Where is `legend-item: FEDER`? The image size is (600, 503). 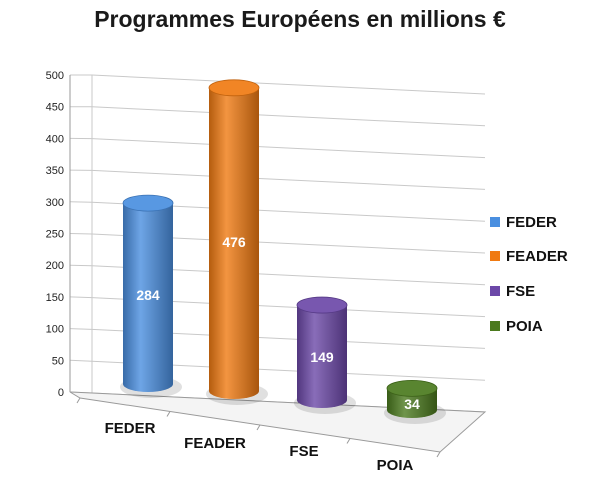 legend-item: FEDER is located at coordinates (523, 222).